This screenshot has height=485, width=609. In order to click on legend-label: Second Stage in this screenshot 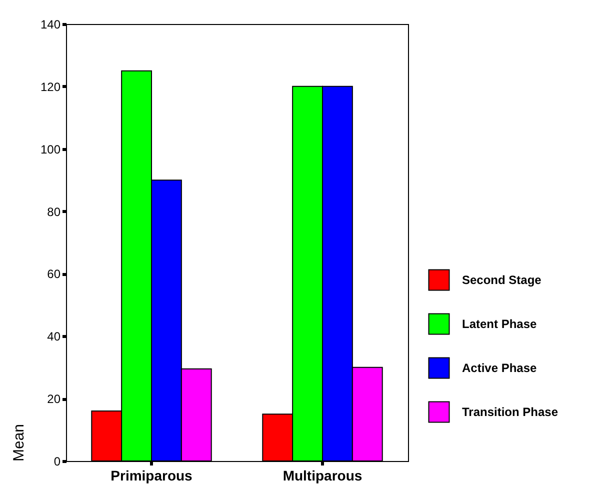, I will do `click(502, 280)`.